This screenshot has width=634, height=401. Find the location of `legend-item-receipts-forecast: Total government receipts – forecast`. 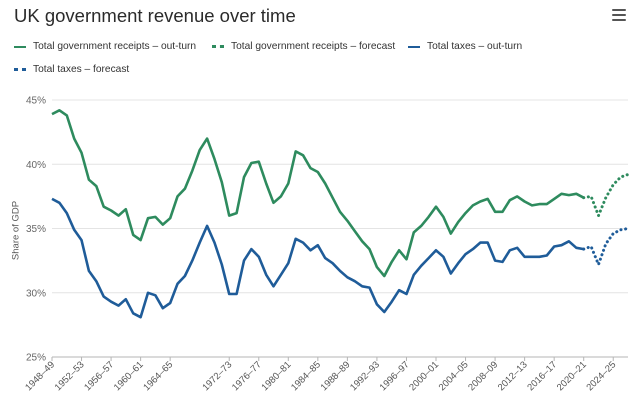

legend-item-receipts-forecast: Total government receipts – forecast is located at coordinates (303, 46).